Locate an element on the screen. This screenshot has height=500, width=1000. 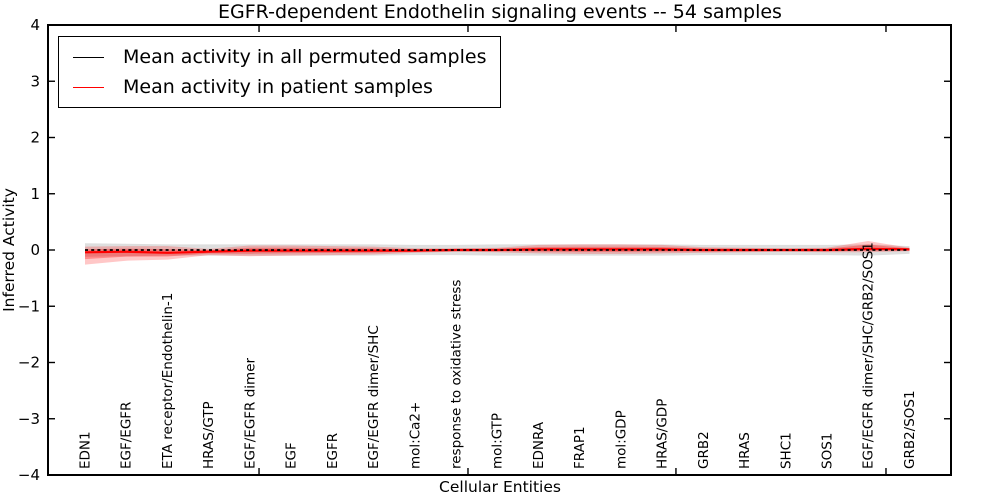
y-tick-label: −4 is located at coordinates (29, 475).